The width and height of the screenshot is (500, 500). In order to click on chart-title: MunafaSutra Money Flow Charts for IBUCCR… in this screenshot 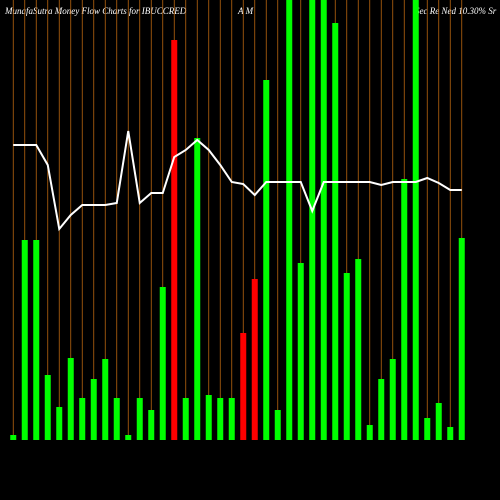, I will do `click(95, 11)`.